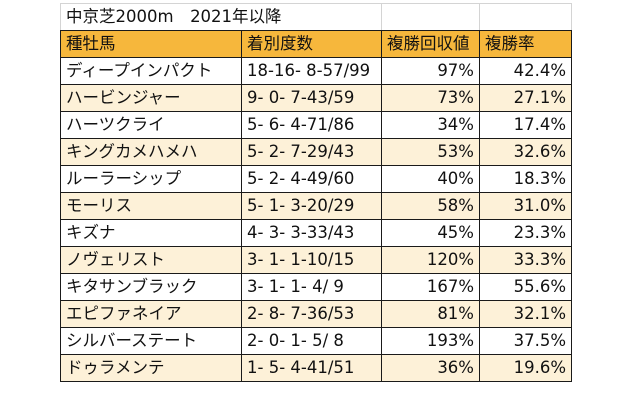  Describe the element at coordinates (525, 152) in the screenshot. I see `place-rate-cell: 32.6%` at that location.